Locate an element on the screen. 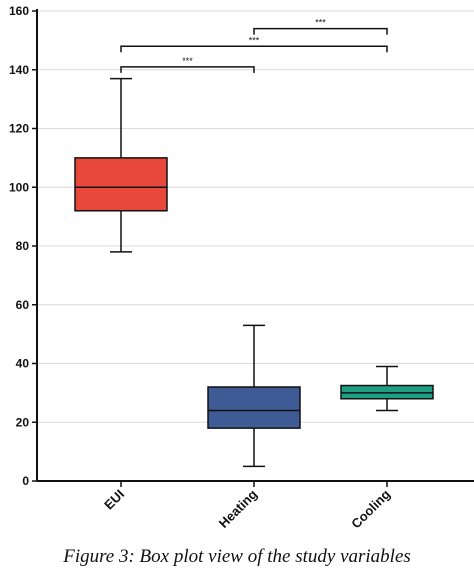 This screenshot has height=568, width=474. y-tick-label: 60 is located at coordinates (23, 305).